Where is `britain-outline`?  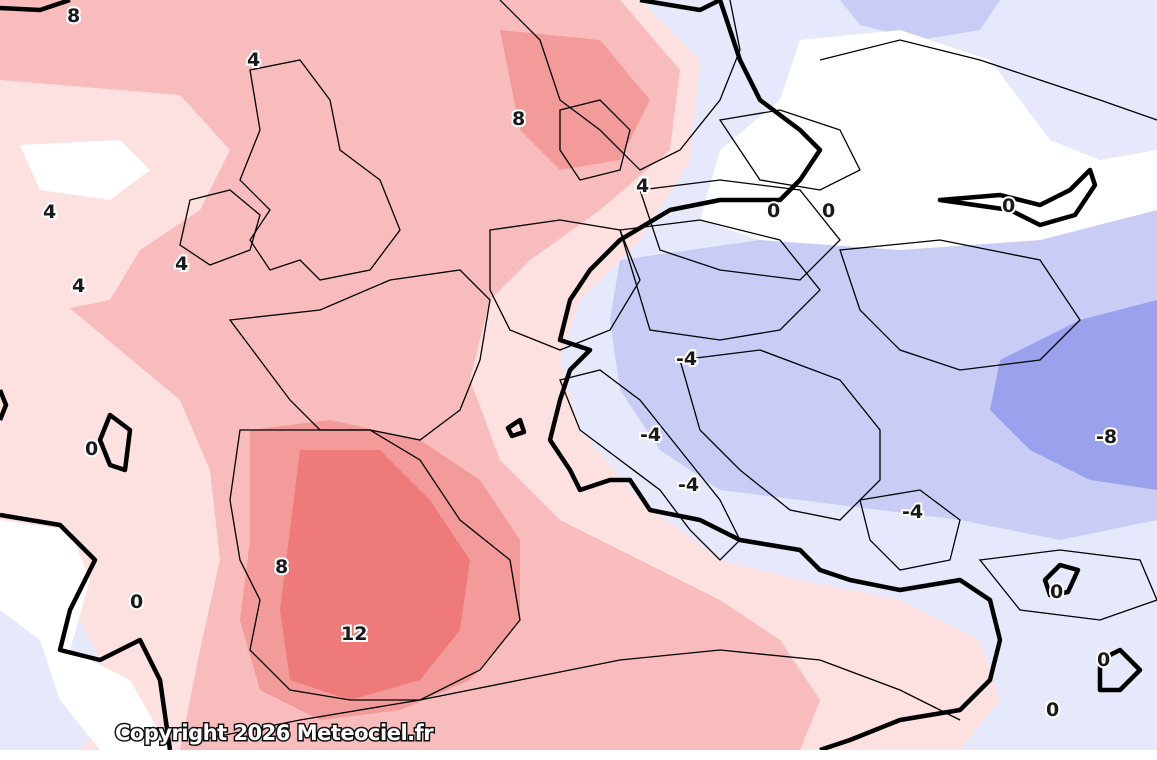
britain-outline is located at coordinates (320, 170).